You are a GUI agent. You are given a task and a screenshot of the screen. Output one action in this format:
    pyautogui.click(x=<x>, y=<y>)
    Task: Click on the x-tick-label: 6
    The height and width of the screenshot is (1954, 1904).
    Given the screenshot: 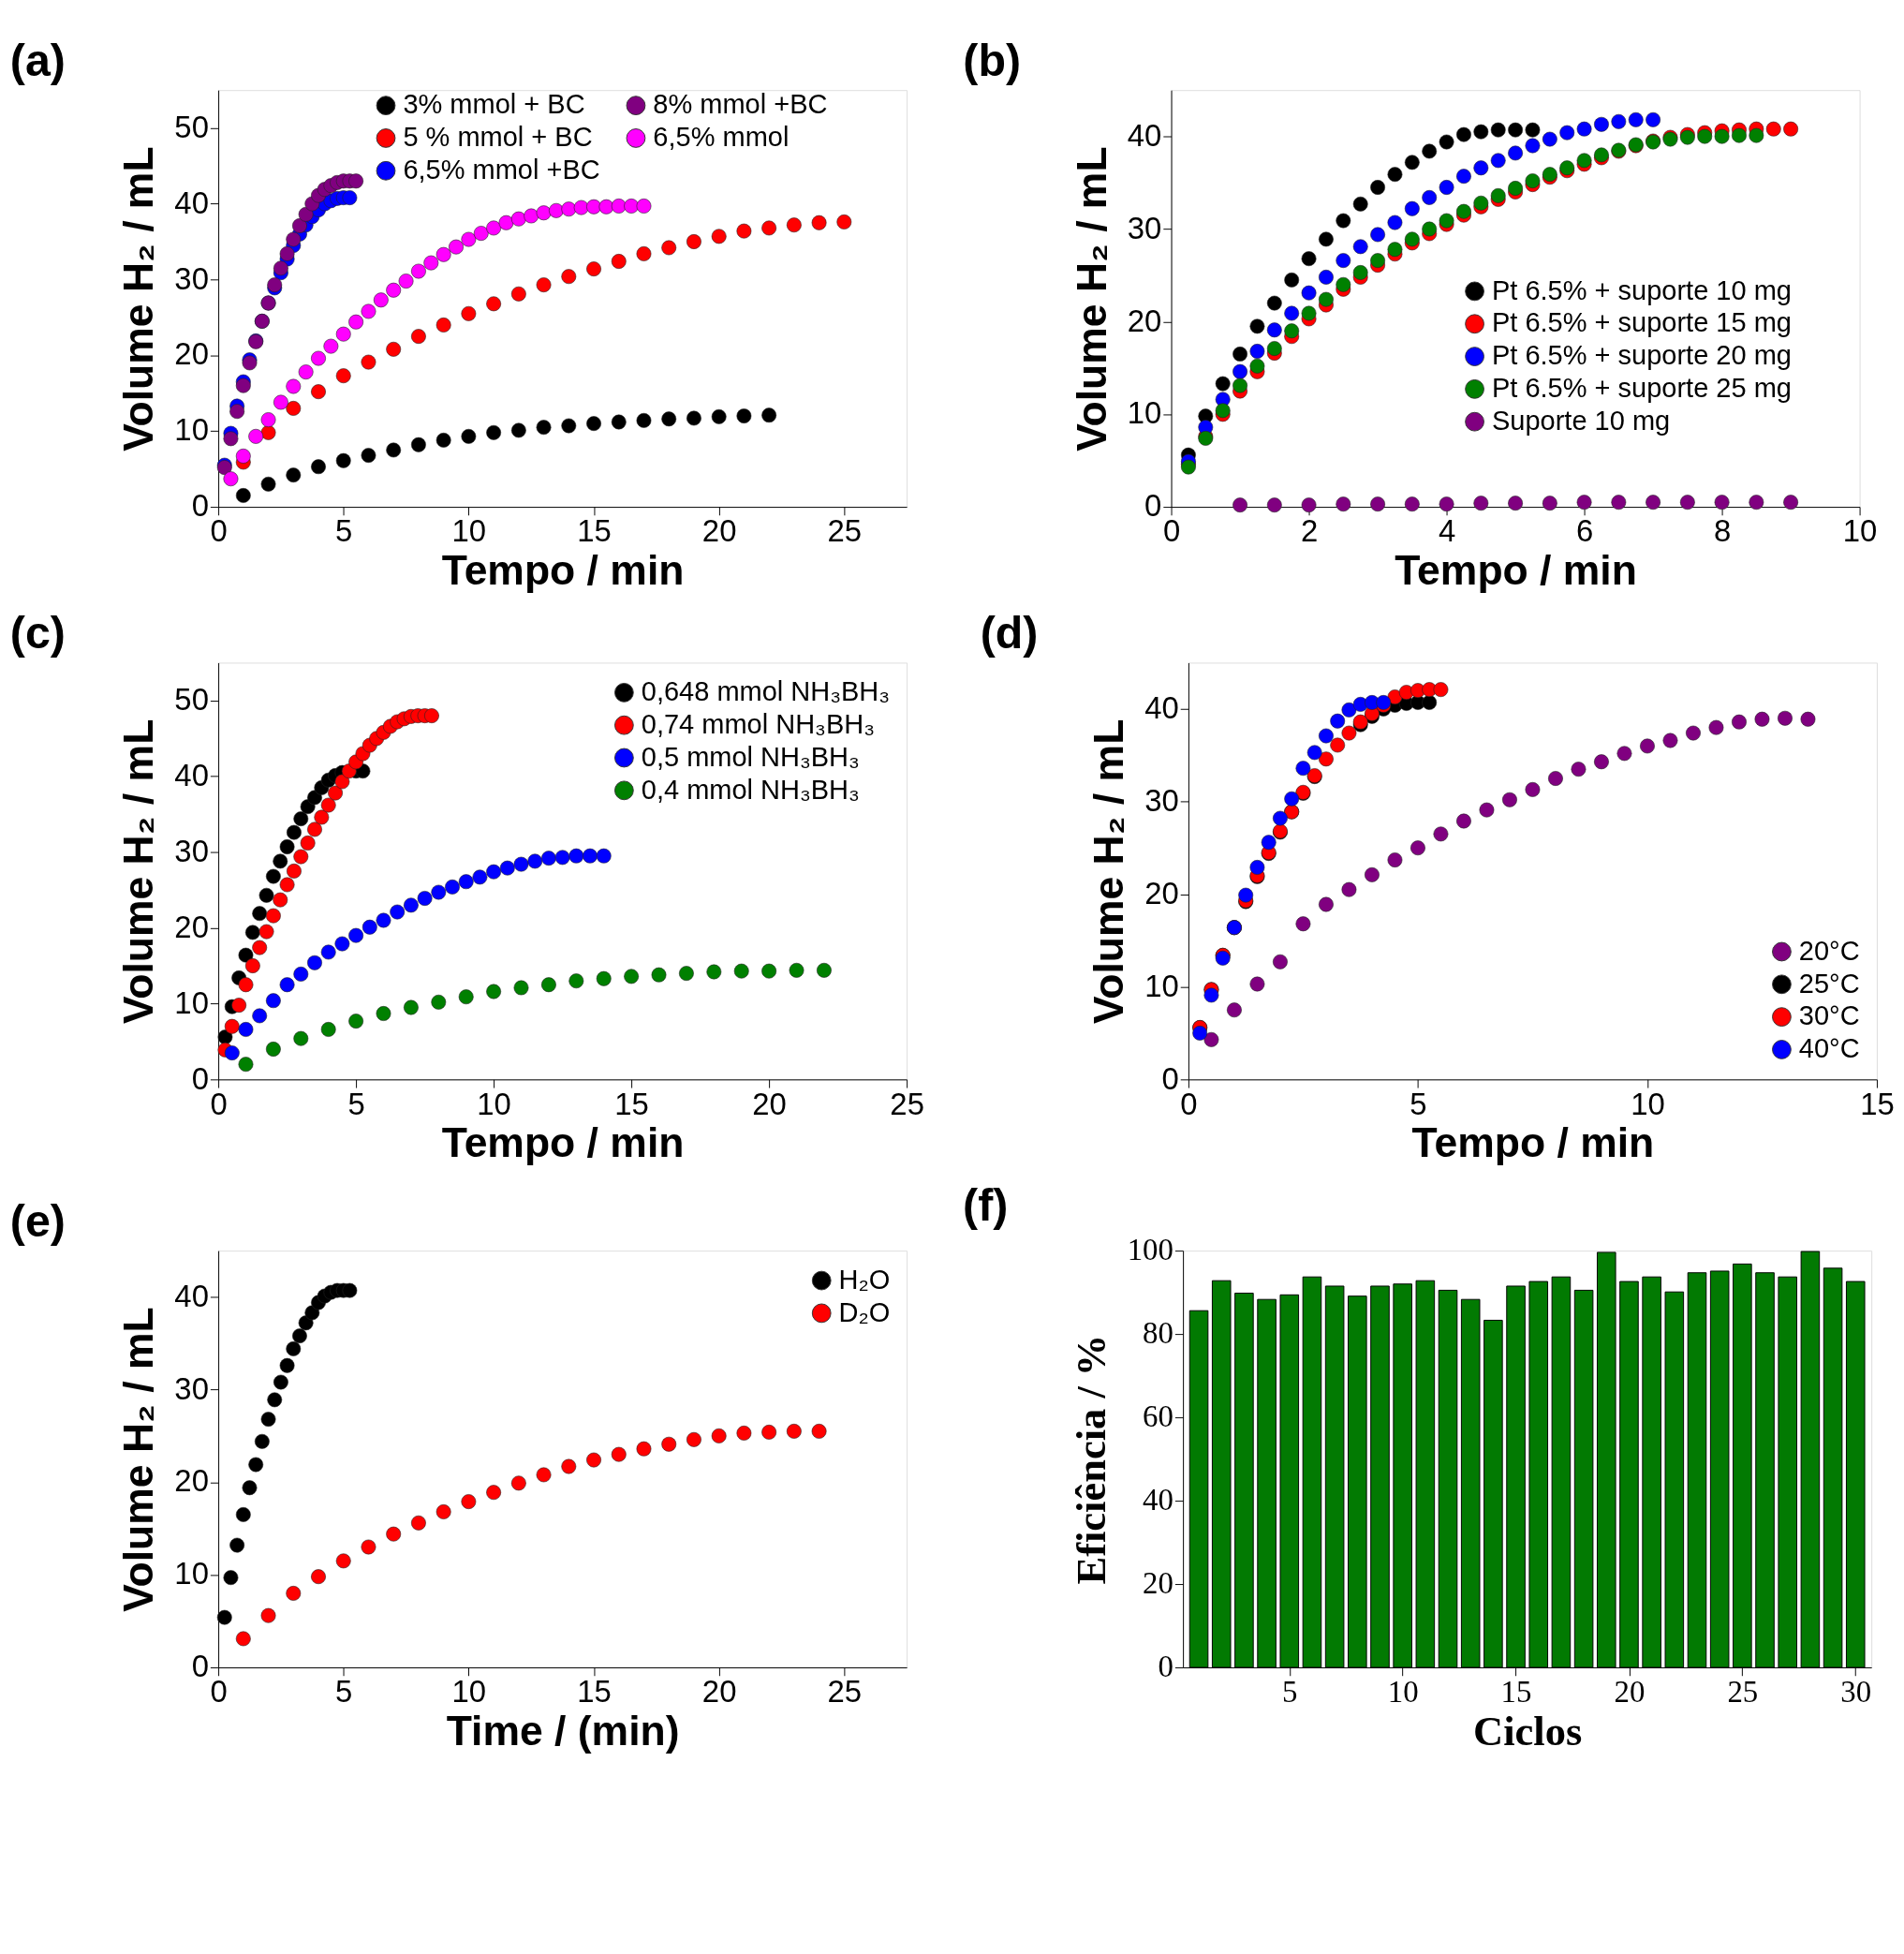 What is the action you would take?
    pyautogui.click(x=1584, y=531)
    